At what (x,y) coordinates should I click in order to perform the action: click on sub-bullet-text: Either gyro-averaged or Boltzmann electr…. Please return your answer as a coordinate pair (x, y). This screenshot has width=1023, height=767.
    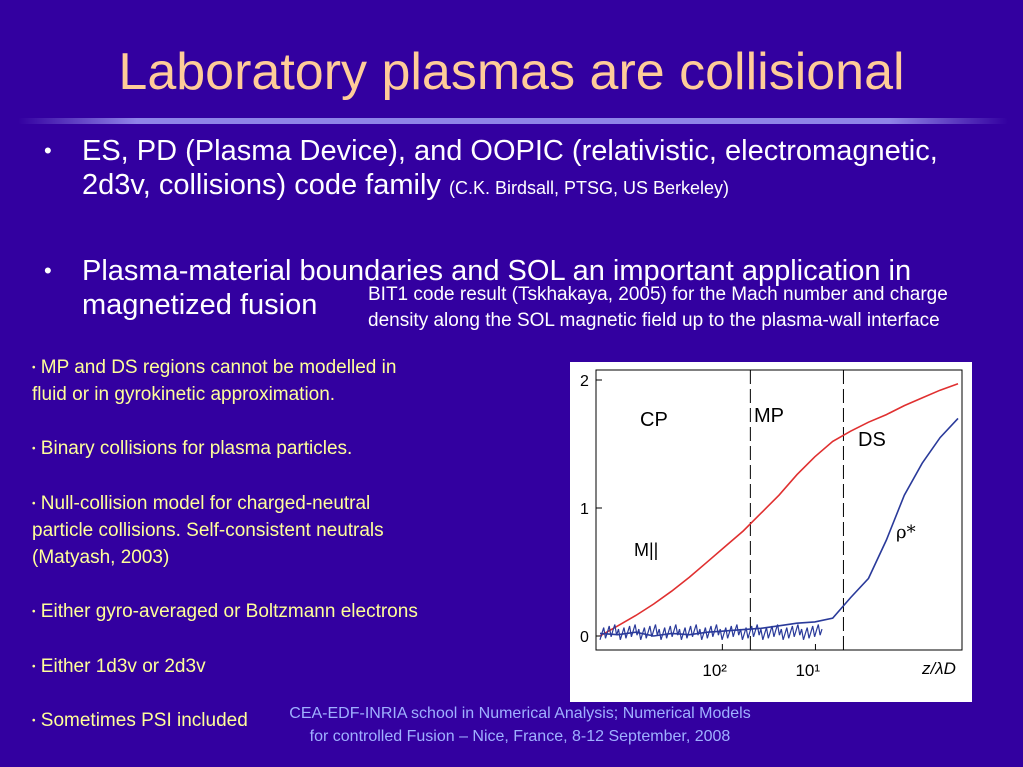
    Looking at the image, I should click on (229, 612).